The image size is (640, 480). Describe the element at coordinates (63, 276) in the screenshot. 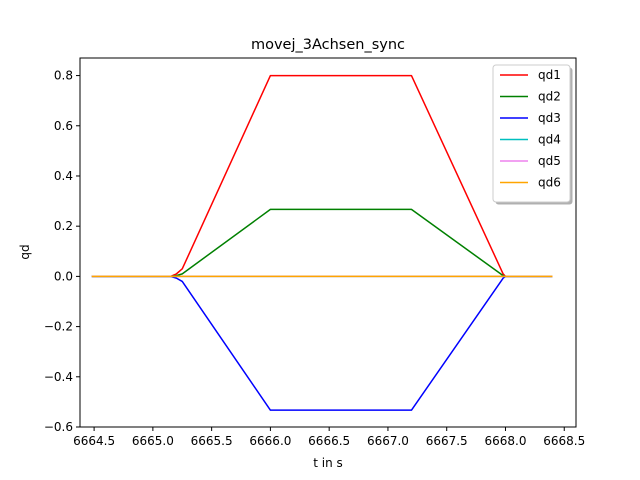

I see `y-tick-label: 0.0` at that location.